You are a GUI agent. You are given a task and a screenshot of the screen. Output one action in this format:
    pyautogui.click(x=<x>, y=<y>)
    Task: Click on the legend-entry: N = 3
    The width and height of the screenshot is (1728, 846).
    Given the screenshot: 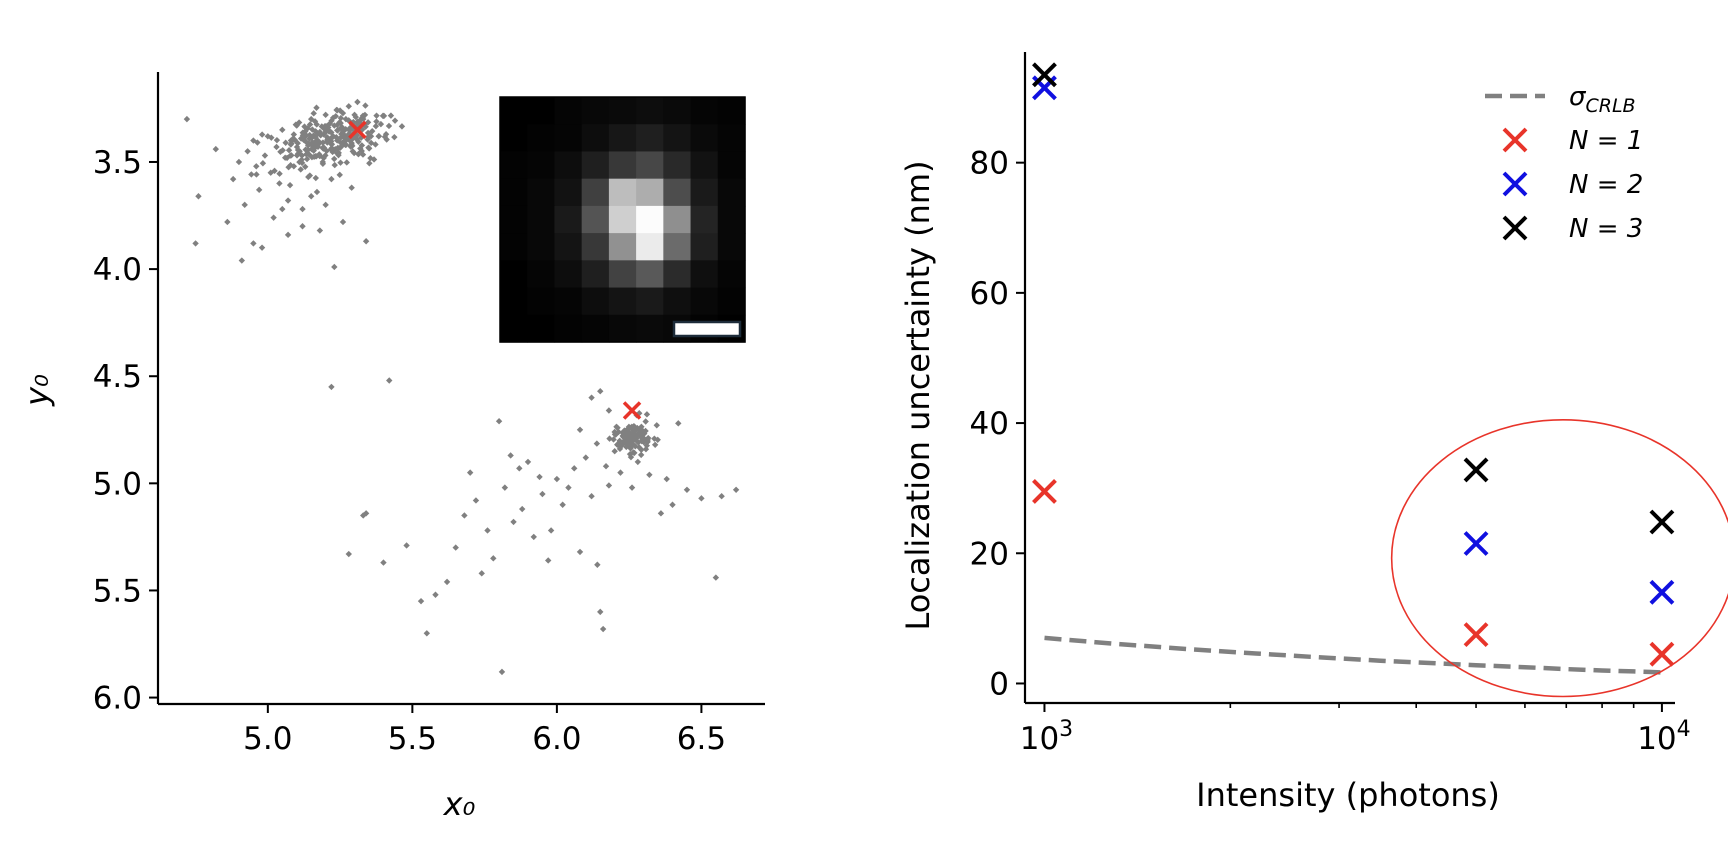 What is the action you would take?
    pyautogui.click(x=1572, y=229)
    